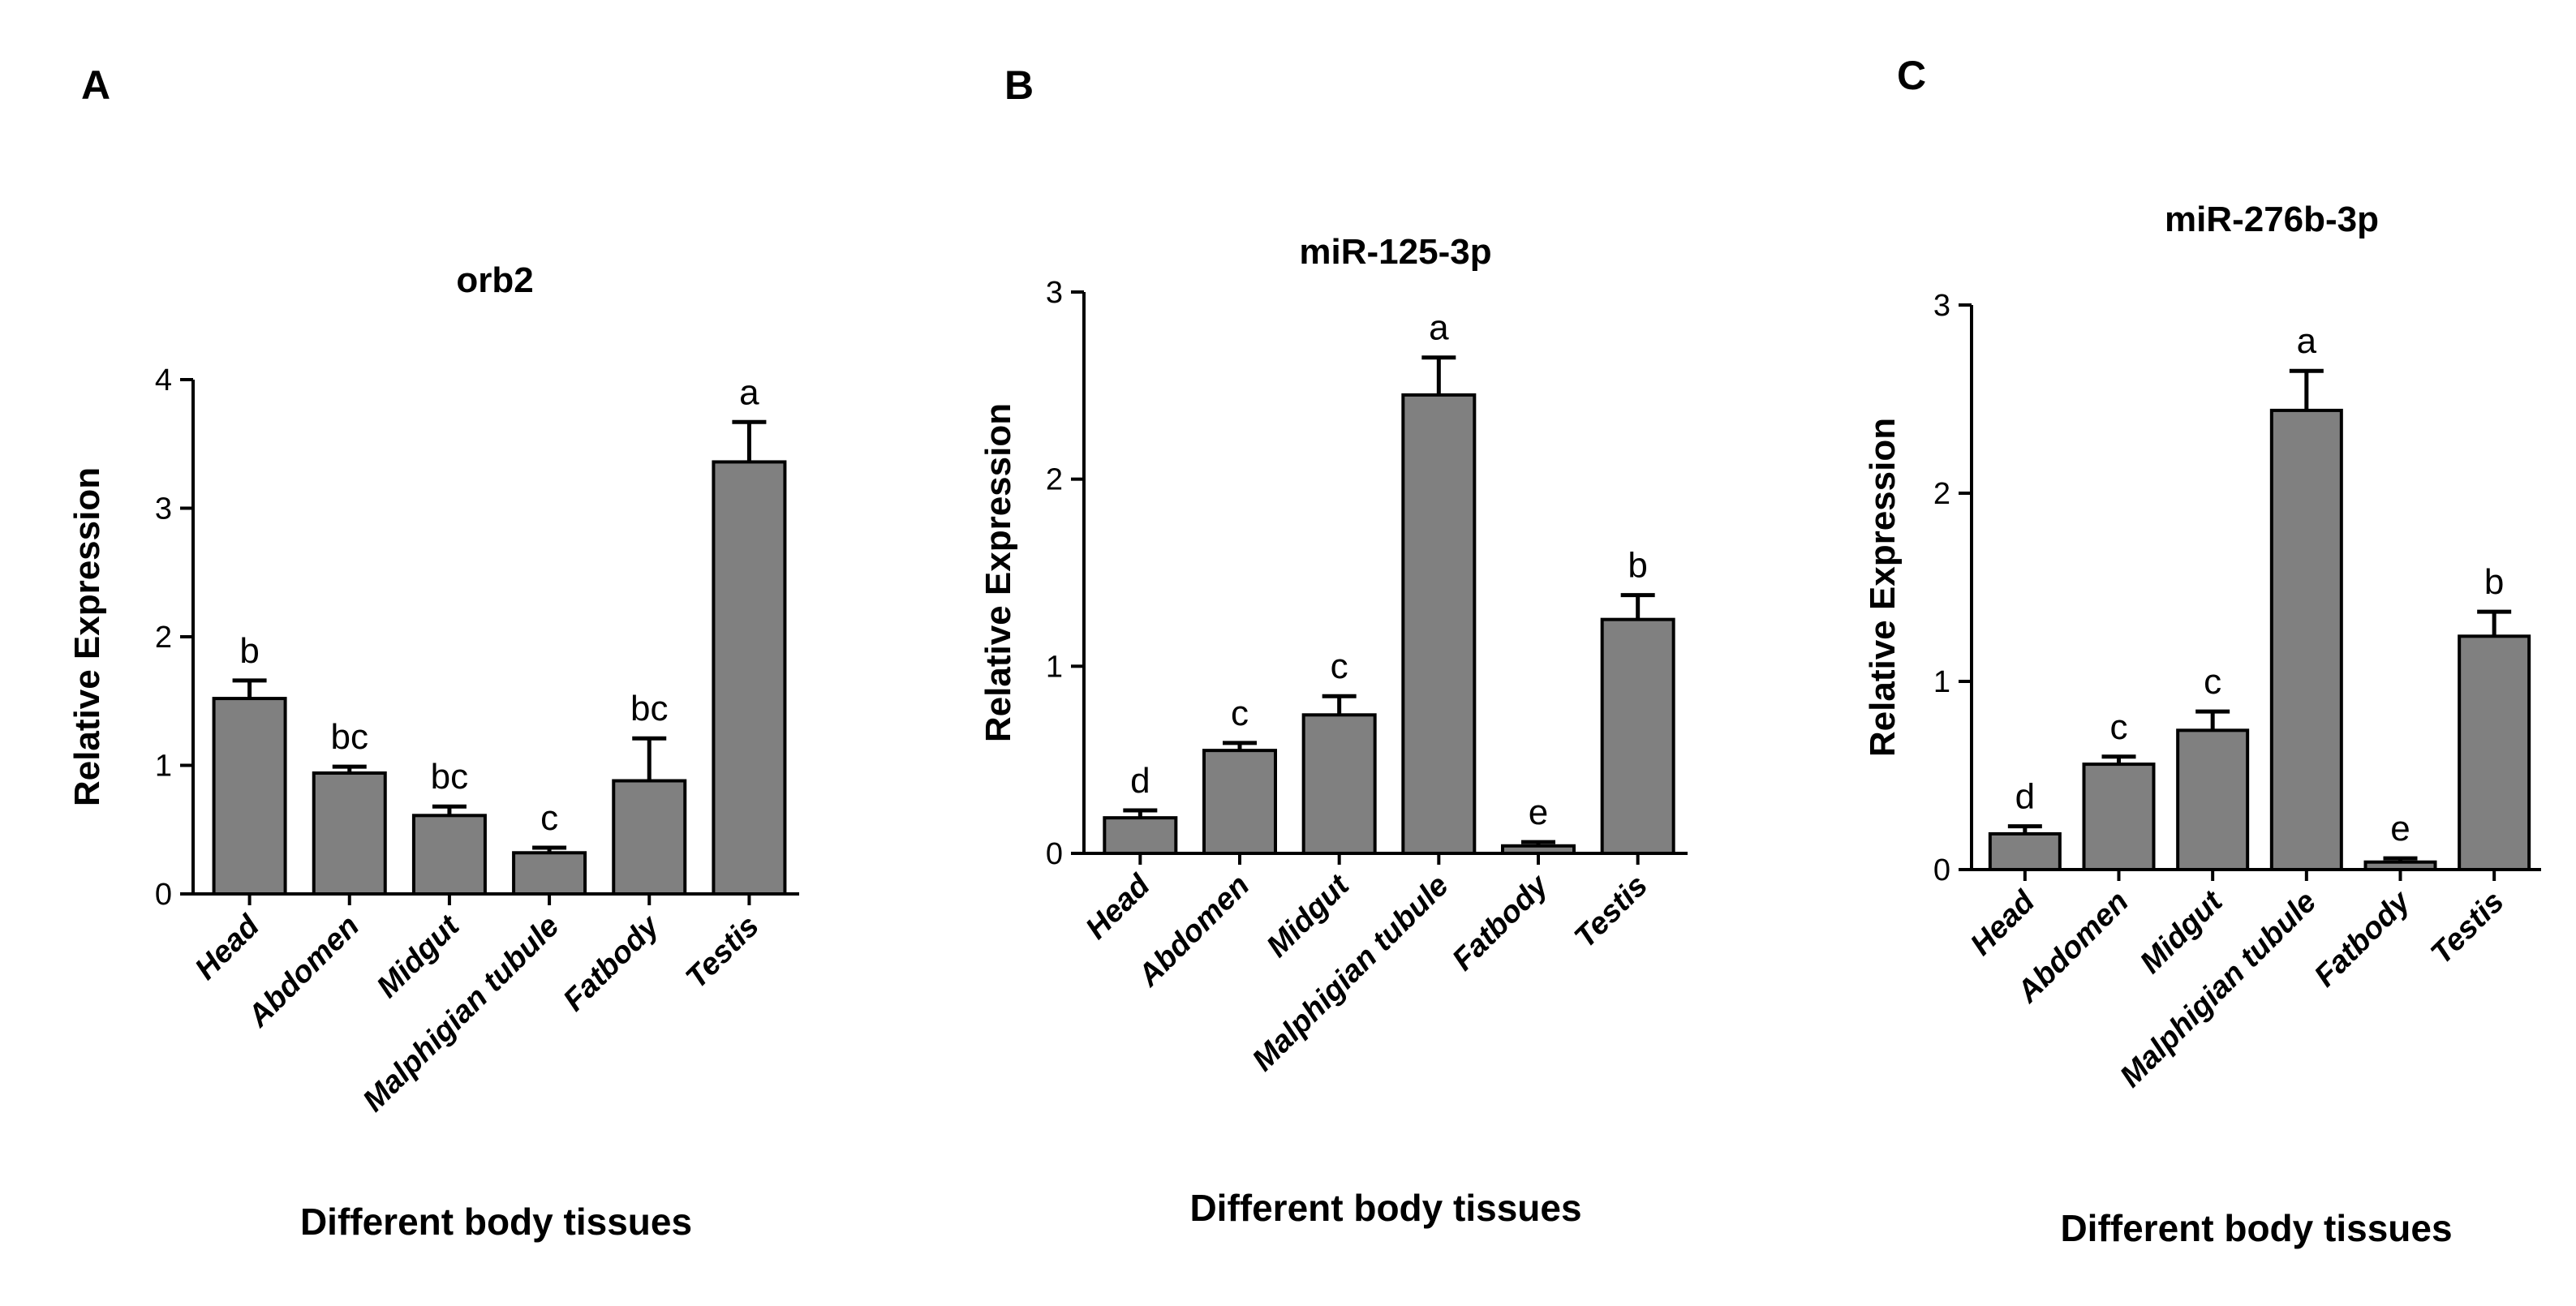 The height and width of the screenshot is (1306, 2576). Describe the element at coordinates (1395, 252) in the screenshot. I see `chart-title: miR-125-3p` at that location.